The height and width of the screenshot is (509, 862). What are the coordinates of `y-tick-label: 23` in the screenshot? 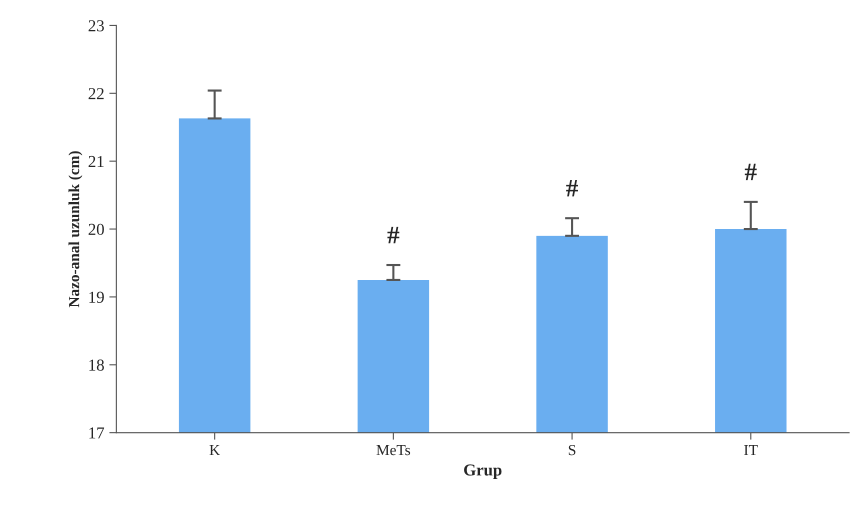 It's located at (96, 26).